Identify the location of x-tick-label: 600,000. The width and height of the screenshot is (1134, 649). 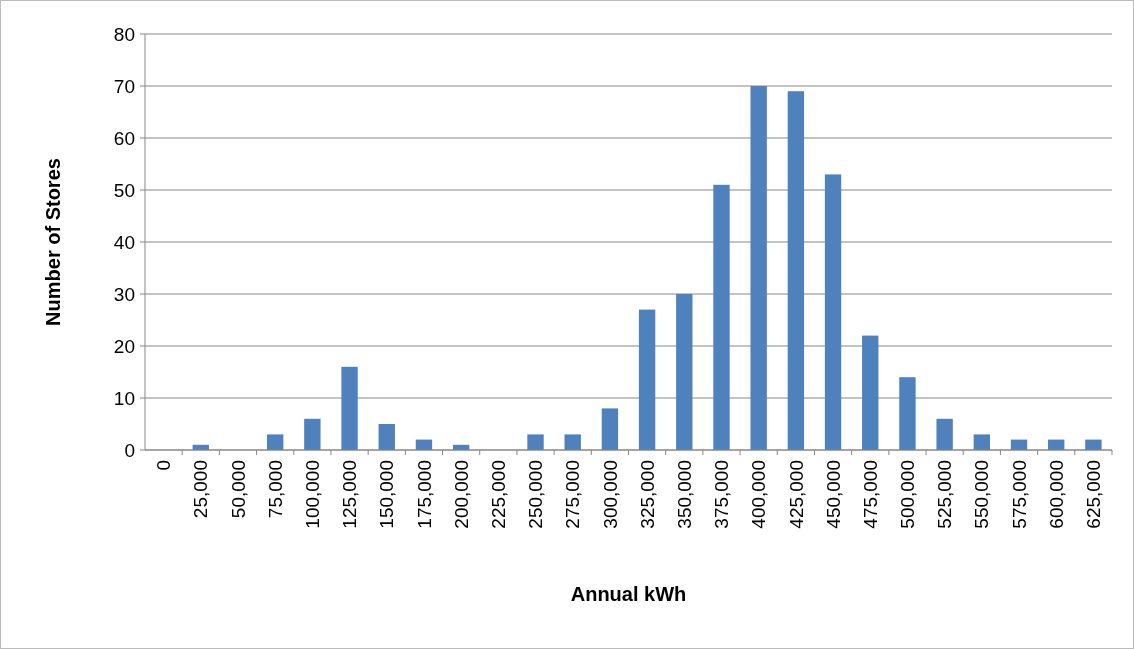
(1056, 494).